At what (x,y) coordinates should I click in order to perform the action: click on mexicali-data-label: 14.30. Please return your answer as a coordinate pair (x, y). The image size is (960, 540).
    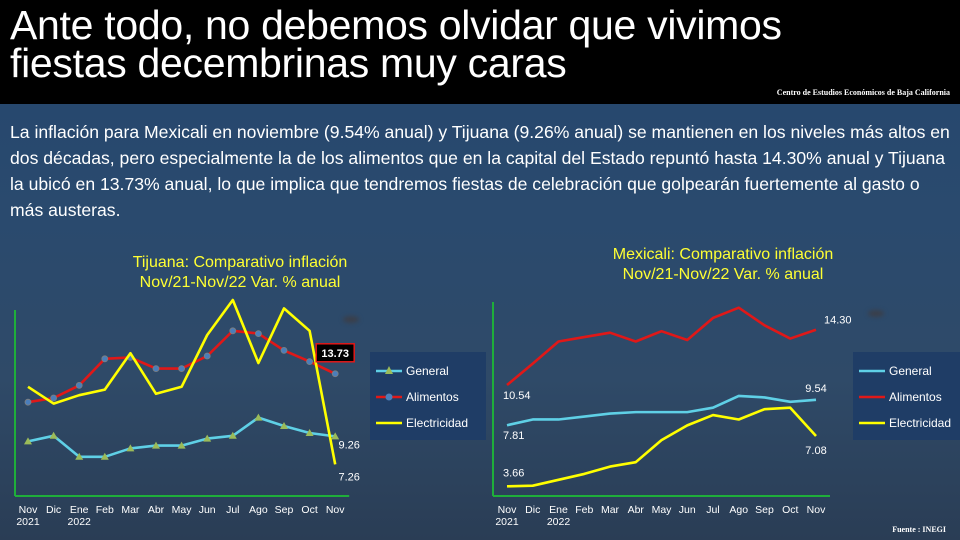
    Looking at the image, I should click on (838, 321).